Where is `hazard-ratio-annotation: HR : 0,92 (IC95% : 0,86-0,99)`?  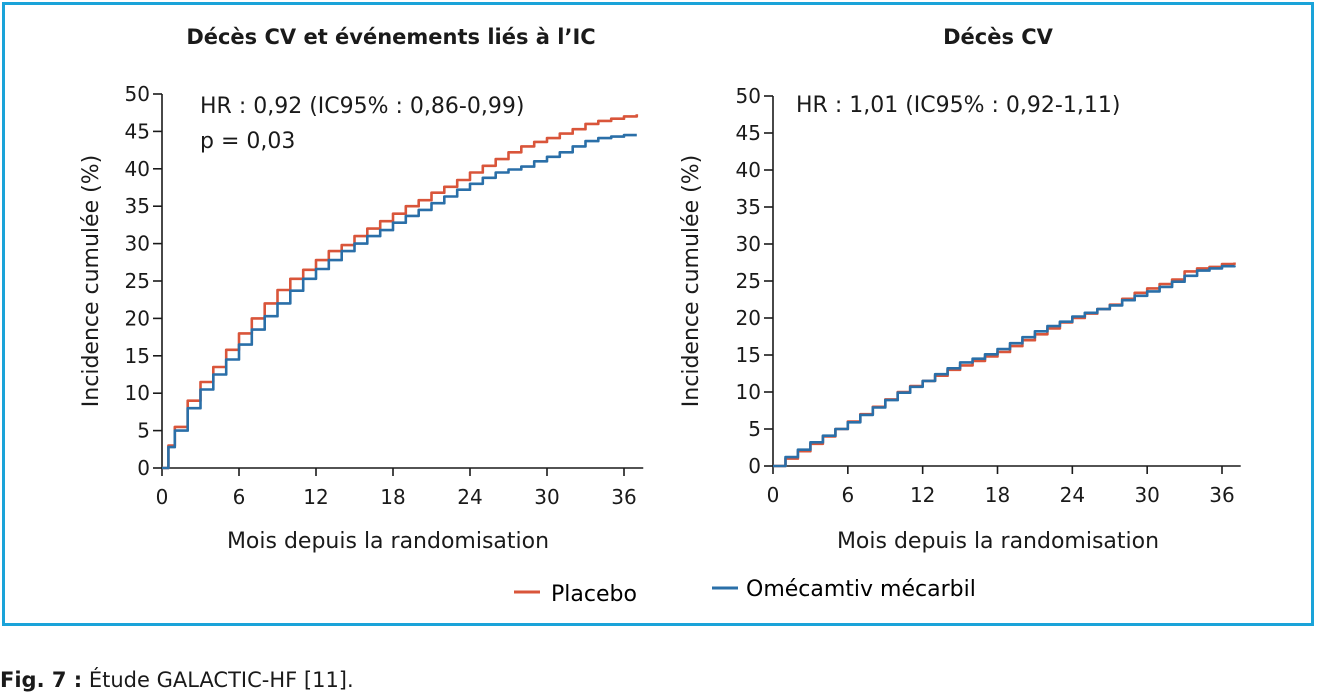 hazard-ratio-annotation: HR : 0,92 (IC95% : 0,86-0,99) is located at coordinates (362, 106).